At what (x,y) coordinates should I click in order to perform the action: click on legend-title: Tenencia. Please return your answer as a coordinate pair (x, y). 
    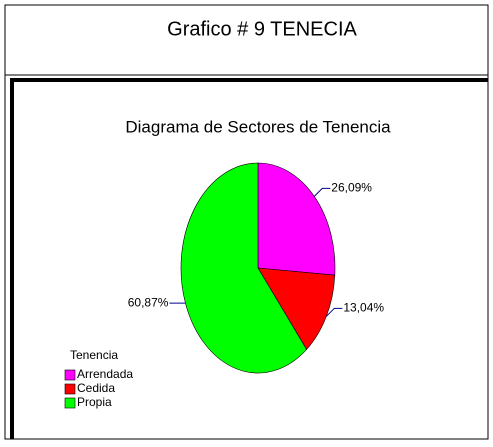
    Looking at the image, I should click on (94, 355).